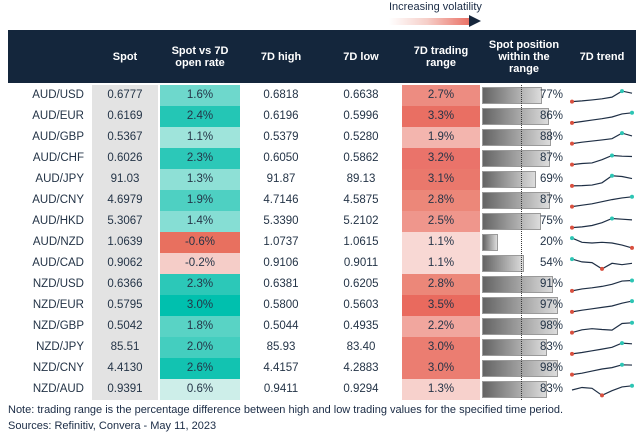  Describe the element at coordinates (125, 263) in the screenshot. I see `spot-value: 0.9062` at that location.